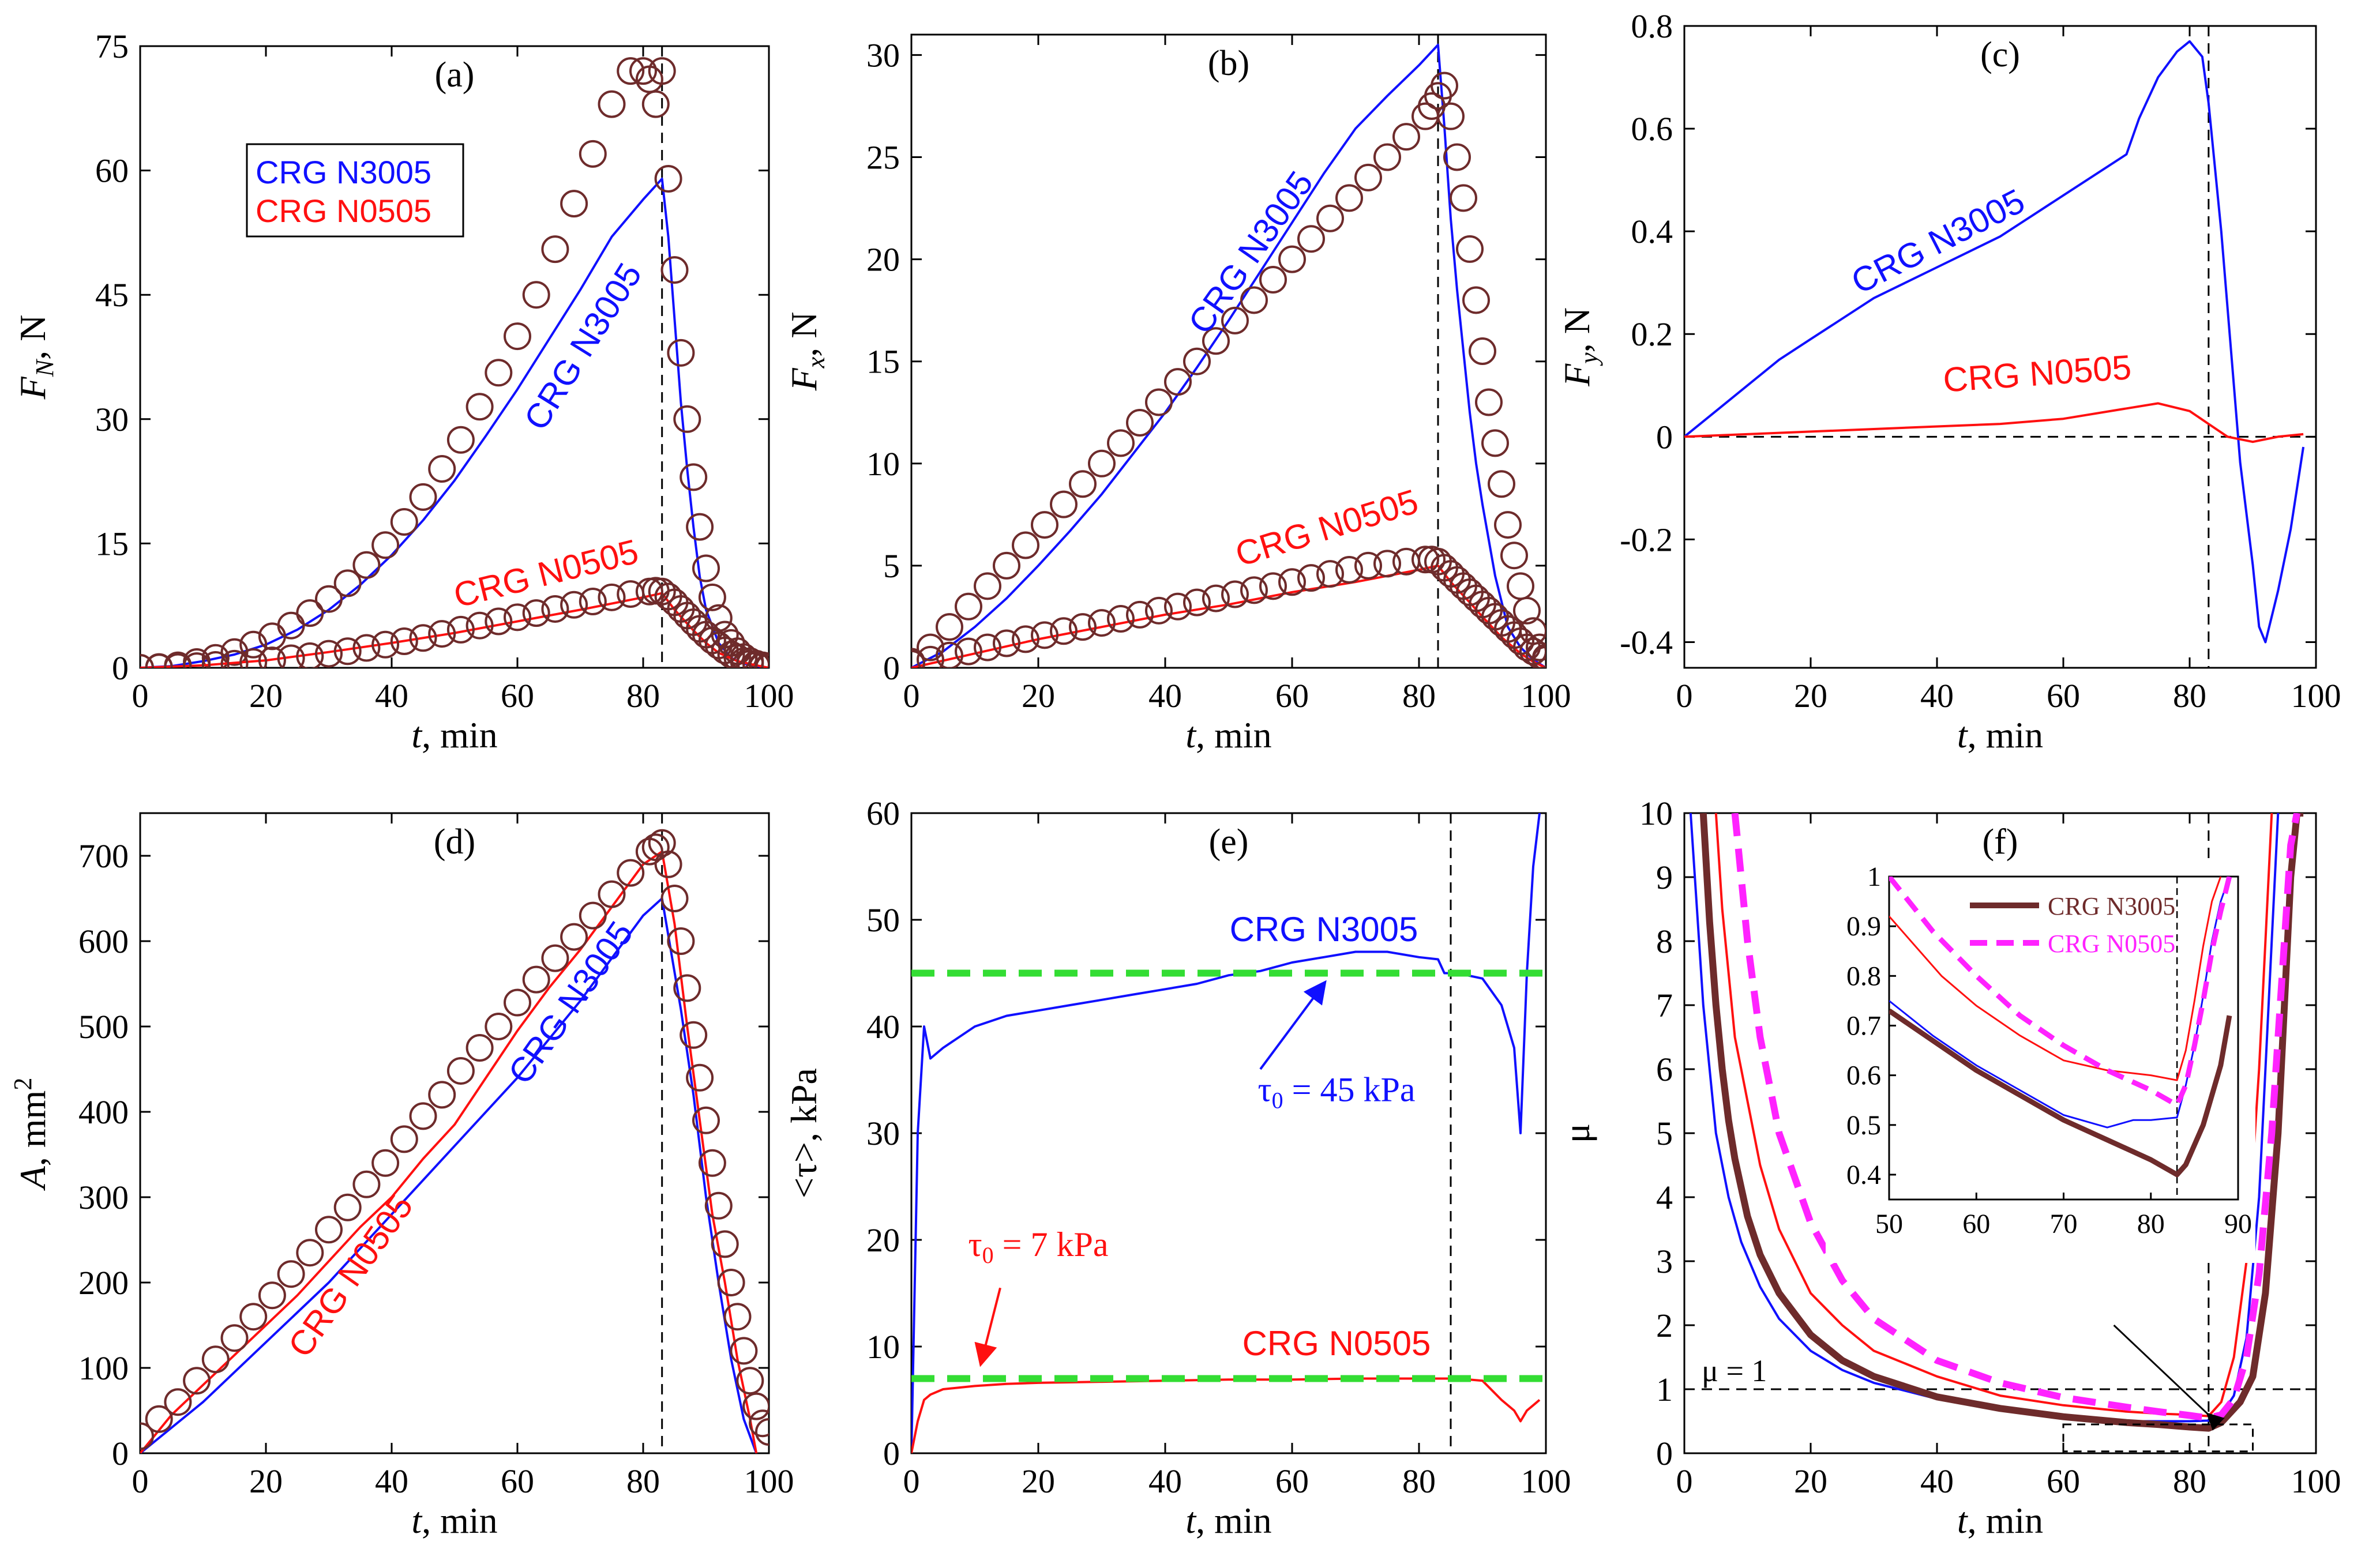  Describe the element at coordinates (112, 171) in the screenshot. I see `y-tick-label: 60` at that location.